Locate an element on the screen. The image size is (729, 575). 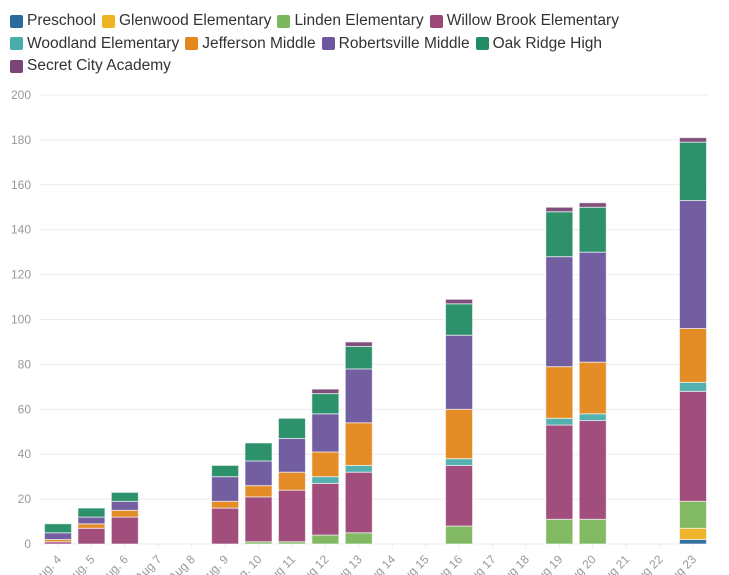
legend-item: Secret City Academy is located at coordinates (90, 66).